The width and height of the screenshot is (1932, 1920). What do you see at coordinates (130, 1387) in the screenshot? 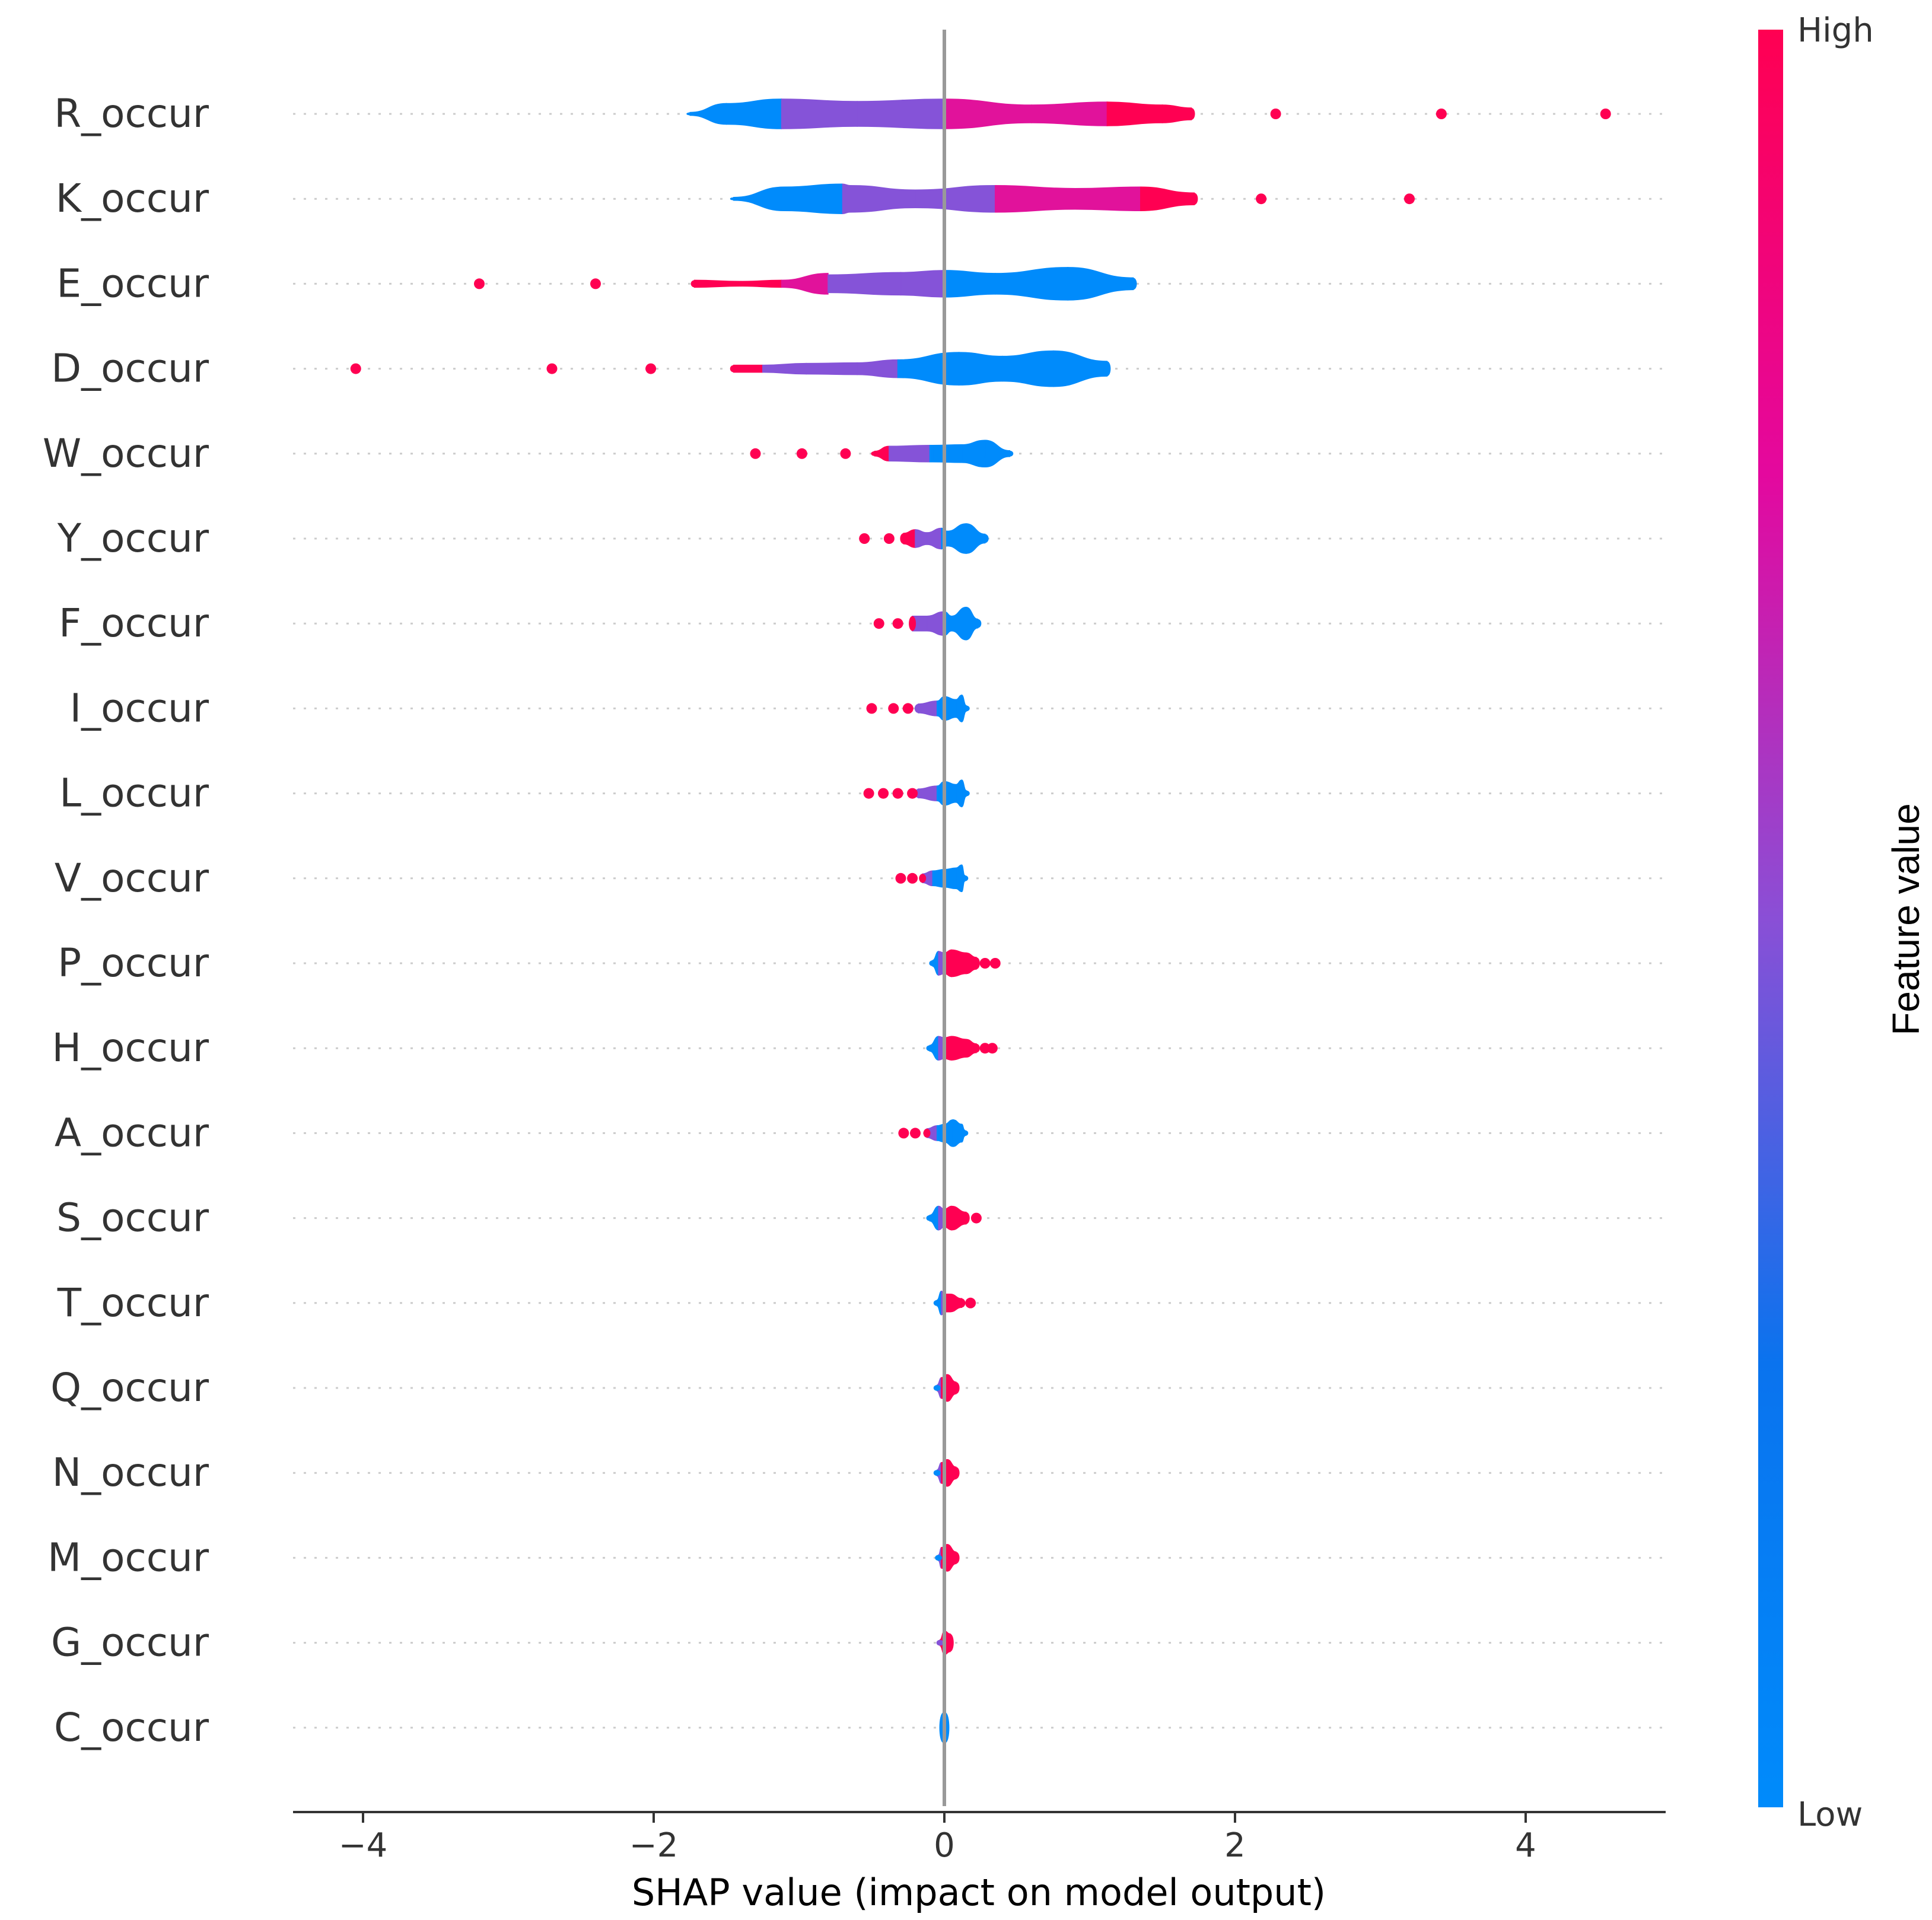
I see `feature-label: Q_occur` at bounding box center [130, 1387].